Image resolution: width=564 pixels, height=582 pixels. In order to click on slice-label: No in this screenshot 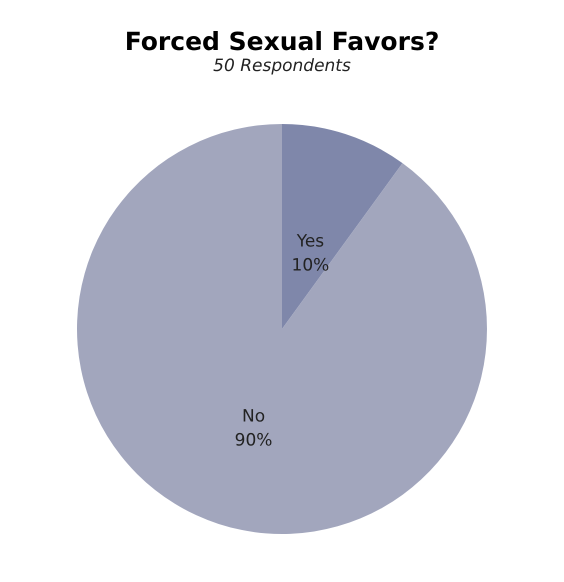, I will do `click(254, 416)`.